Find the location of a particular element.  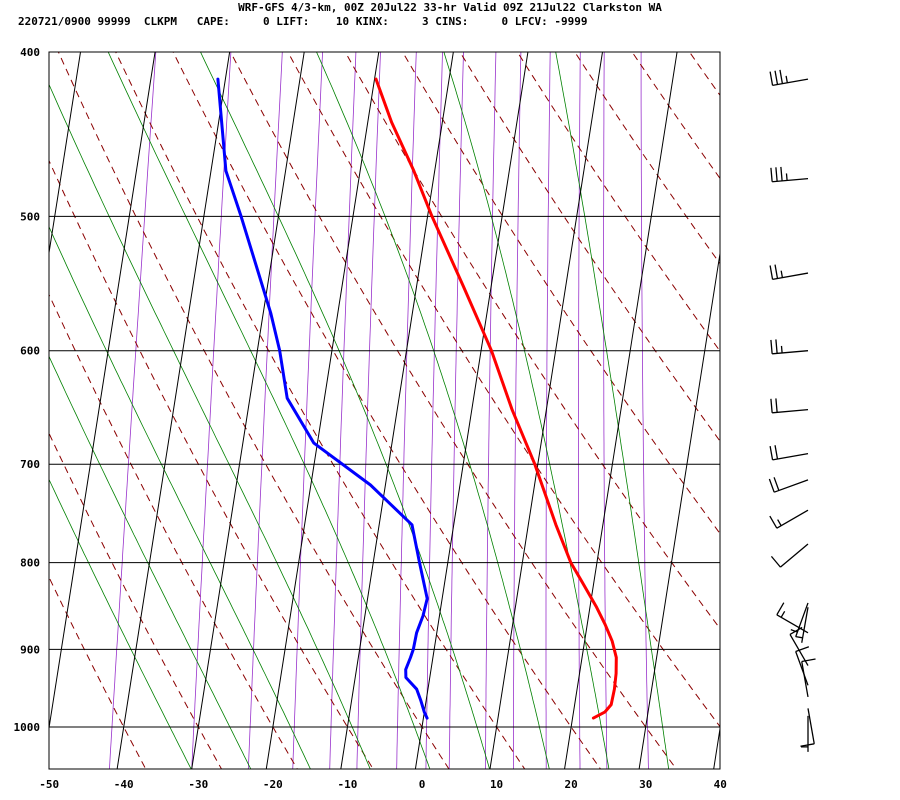

x-tick-label: 10 is located at coordinates (496, 784).